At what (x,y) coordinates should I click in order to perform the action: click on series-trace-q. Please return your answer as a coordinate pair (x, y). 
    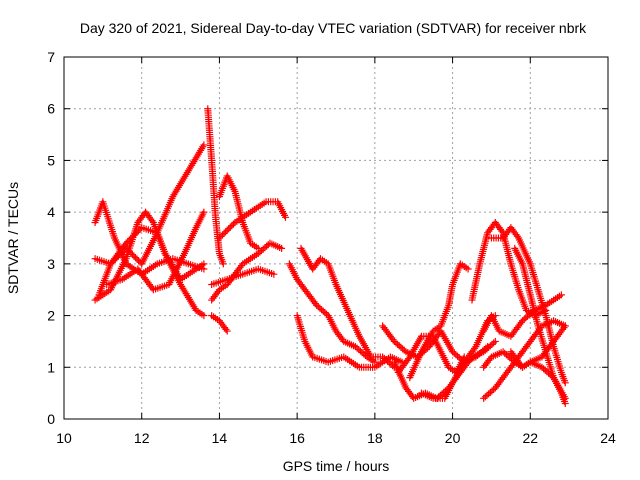
    Looking at the image, I should click on (431, 354).